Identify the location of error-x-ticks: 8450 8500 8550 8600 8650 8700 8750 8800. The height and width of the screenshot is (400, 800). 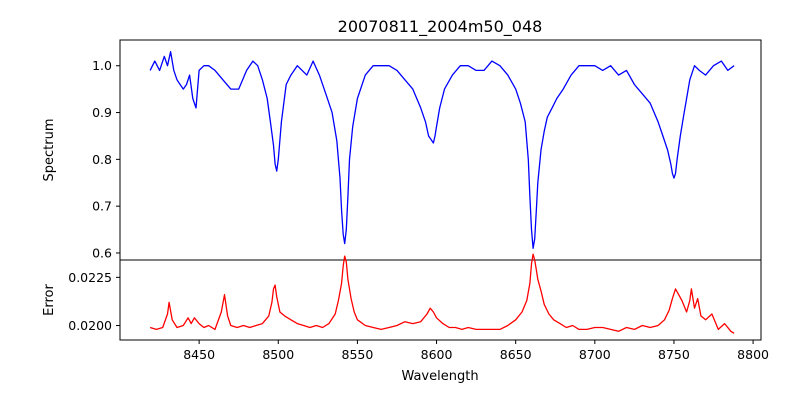
(476, 351).